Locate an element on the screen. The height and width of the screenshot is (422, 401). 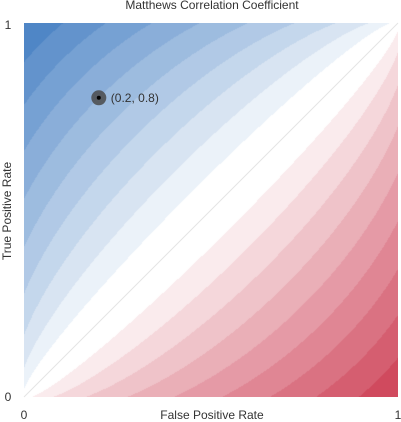
y-tick-top: 1 is located at coordinates (8, 25).